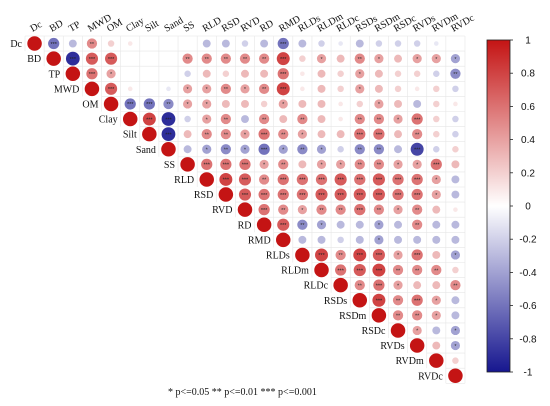  I want to click on cell-RD-RSDm, so click(379, 225).